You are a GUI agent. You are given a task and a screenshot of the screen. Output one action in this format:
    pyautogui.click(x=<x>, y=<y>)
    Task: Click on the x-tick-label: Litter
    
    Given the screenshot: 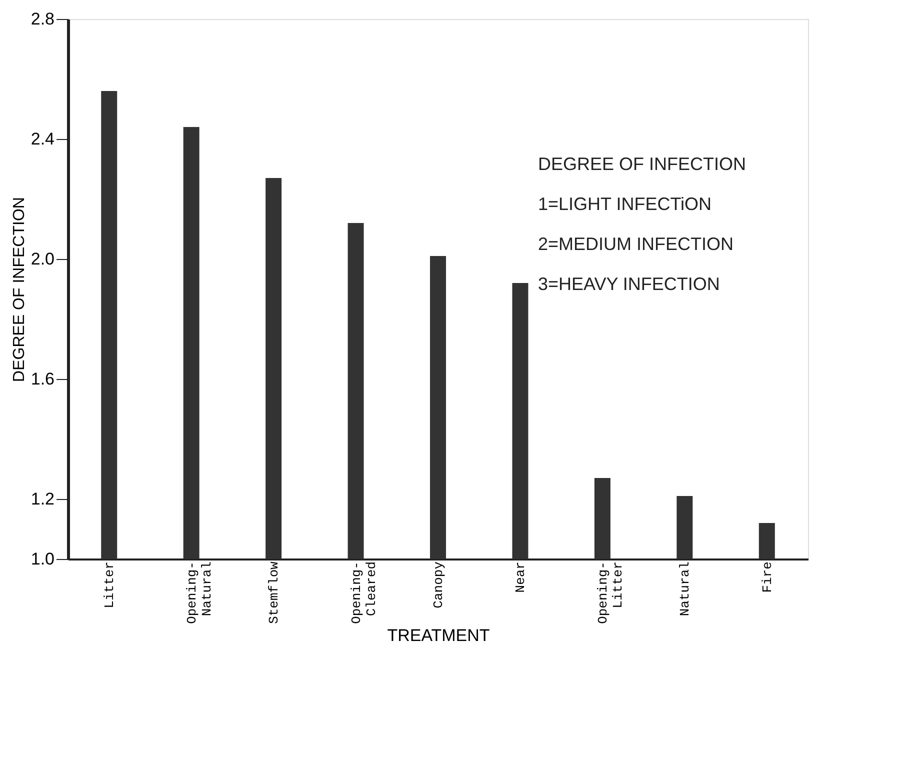 What is the action you would take?
    pyautogui.click(x=110, y=585)
    